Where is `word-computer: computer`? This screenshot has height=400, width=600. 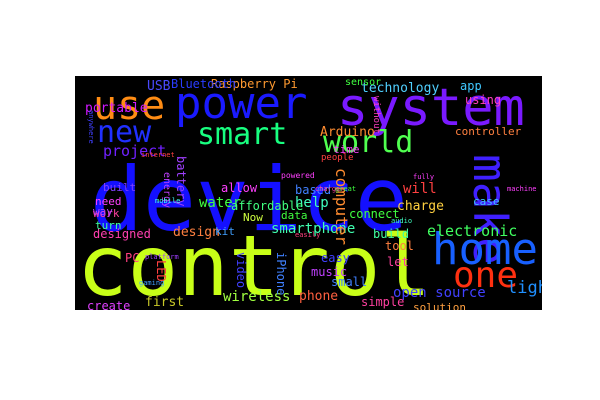
word-computer: computer is located at coordinates (341, 207).